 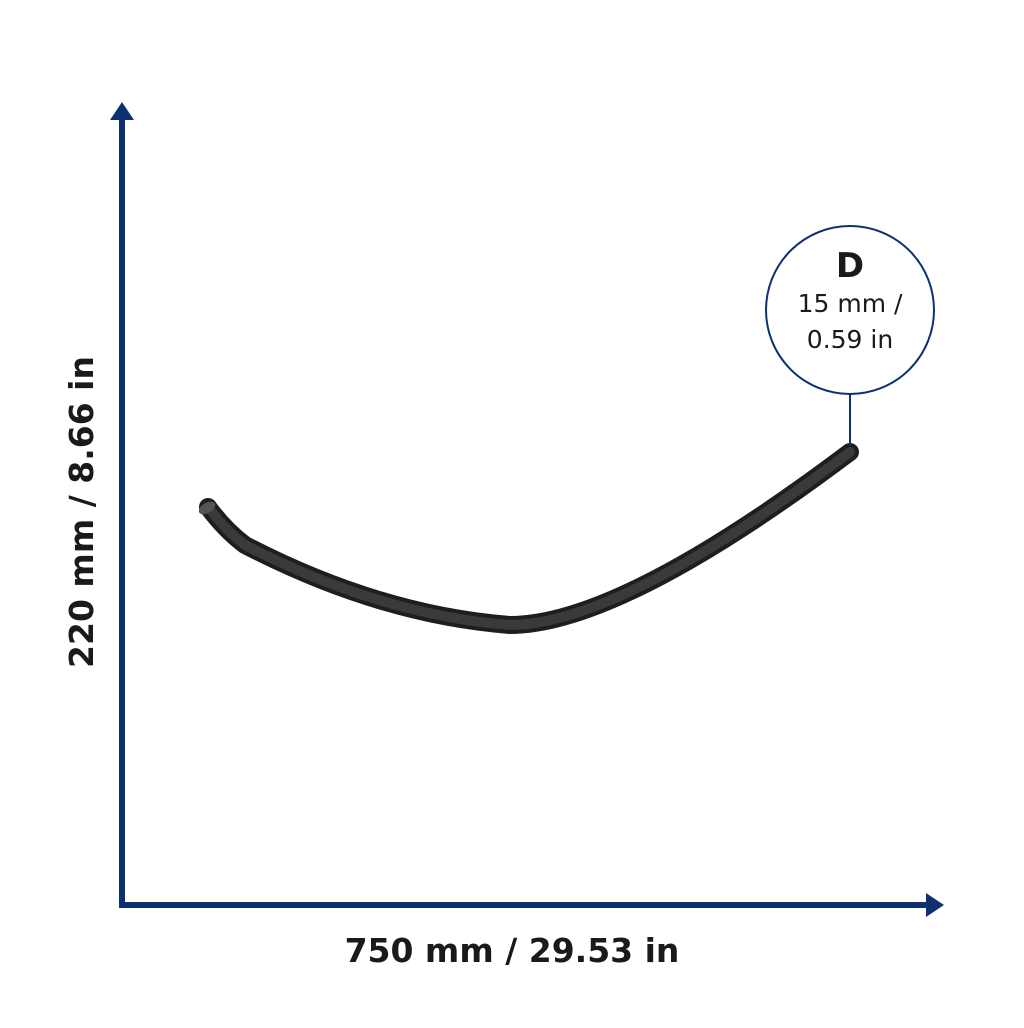 I want to click on hose-highlight, so click(x=529, y=539).